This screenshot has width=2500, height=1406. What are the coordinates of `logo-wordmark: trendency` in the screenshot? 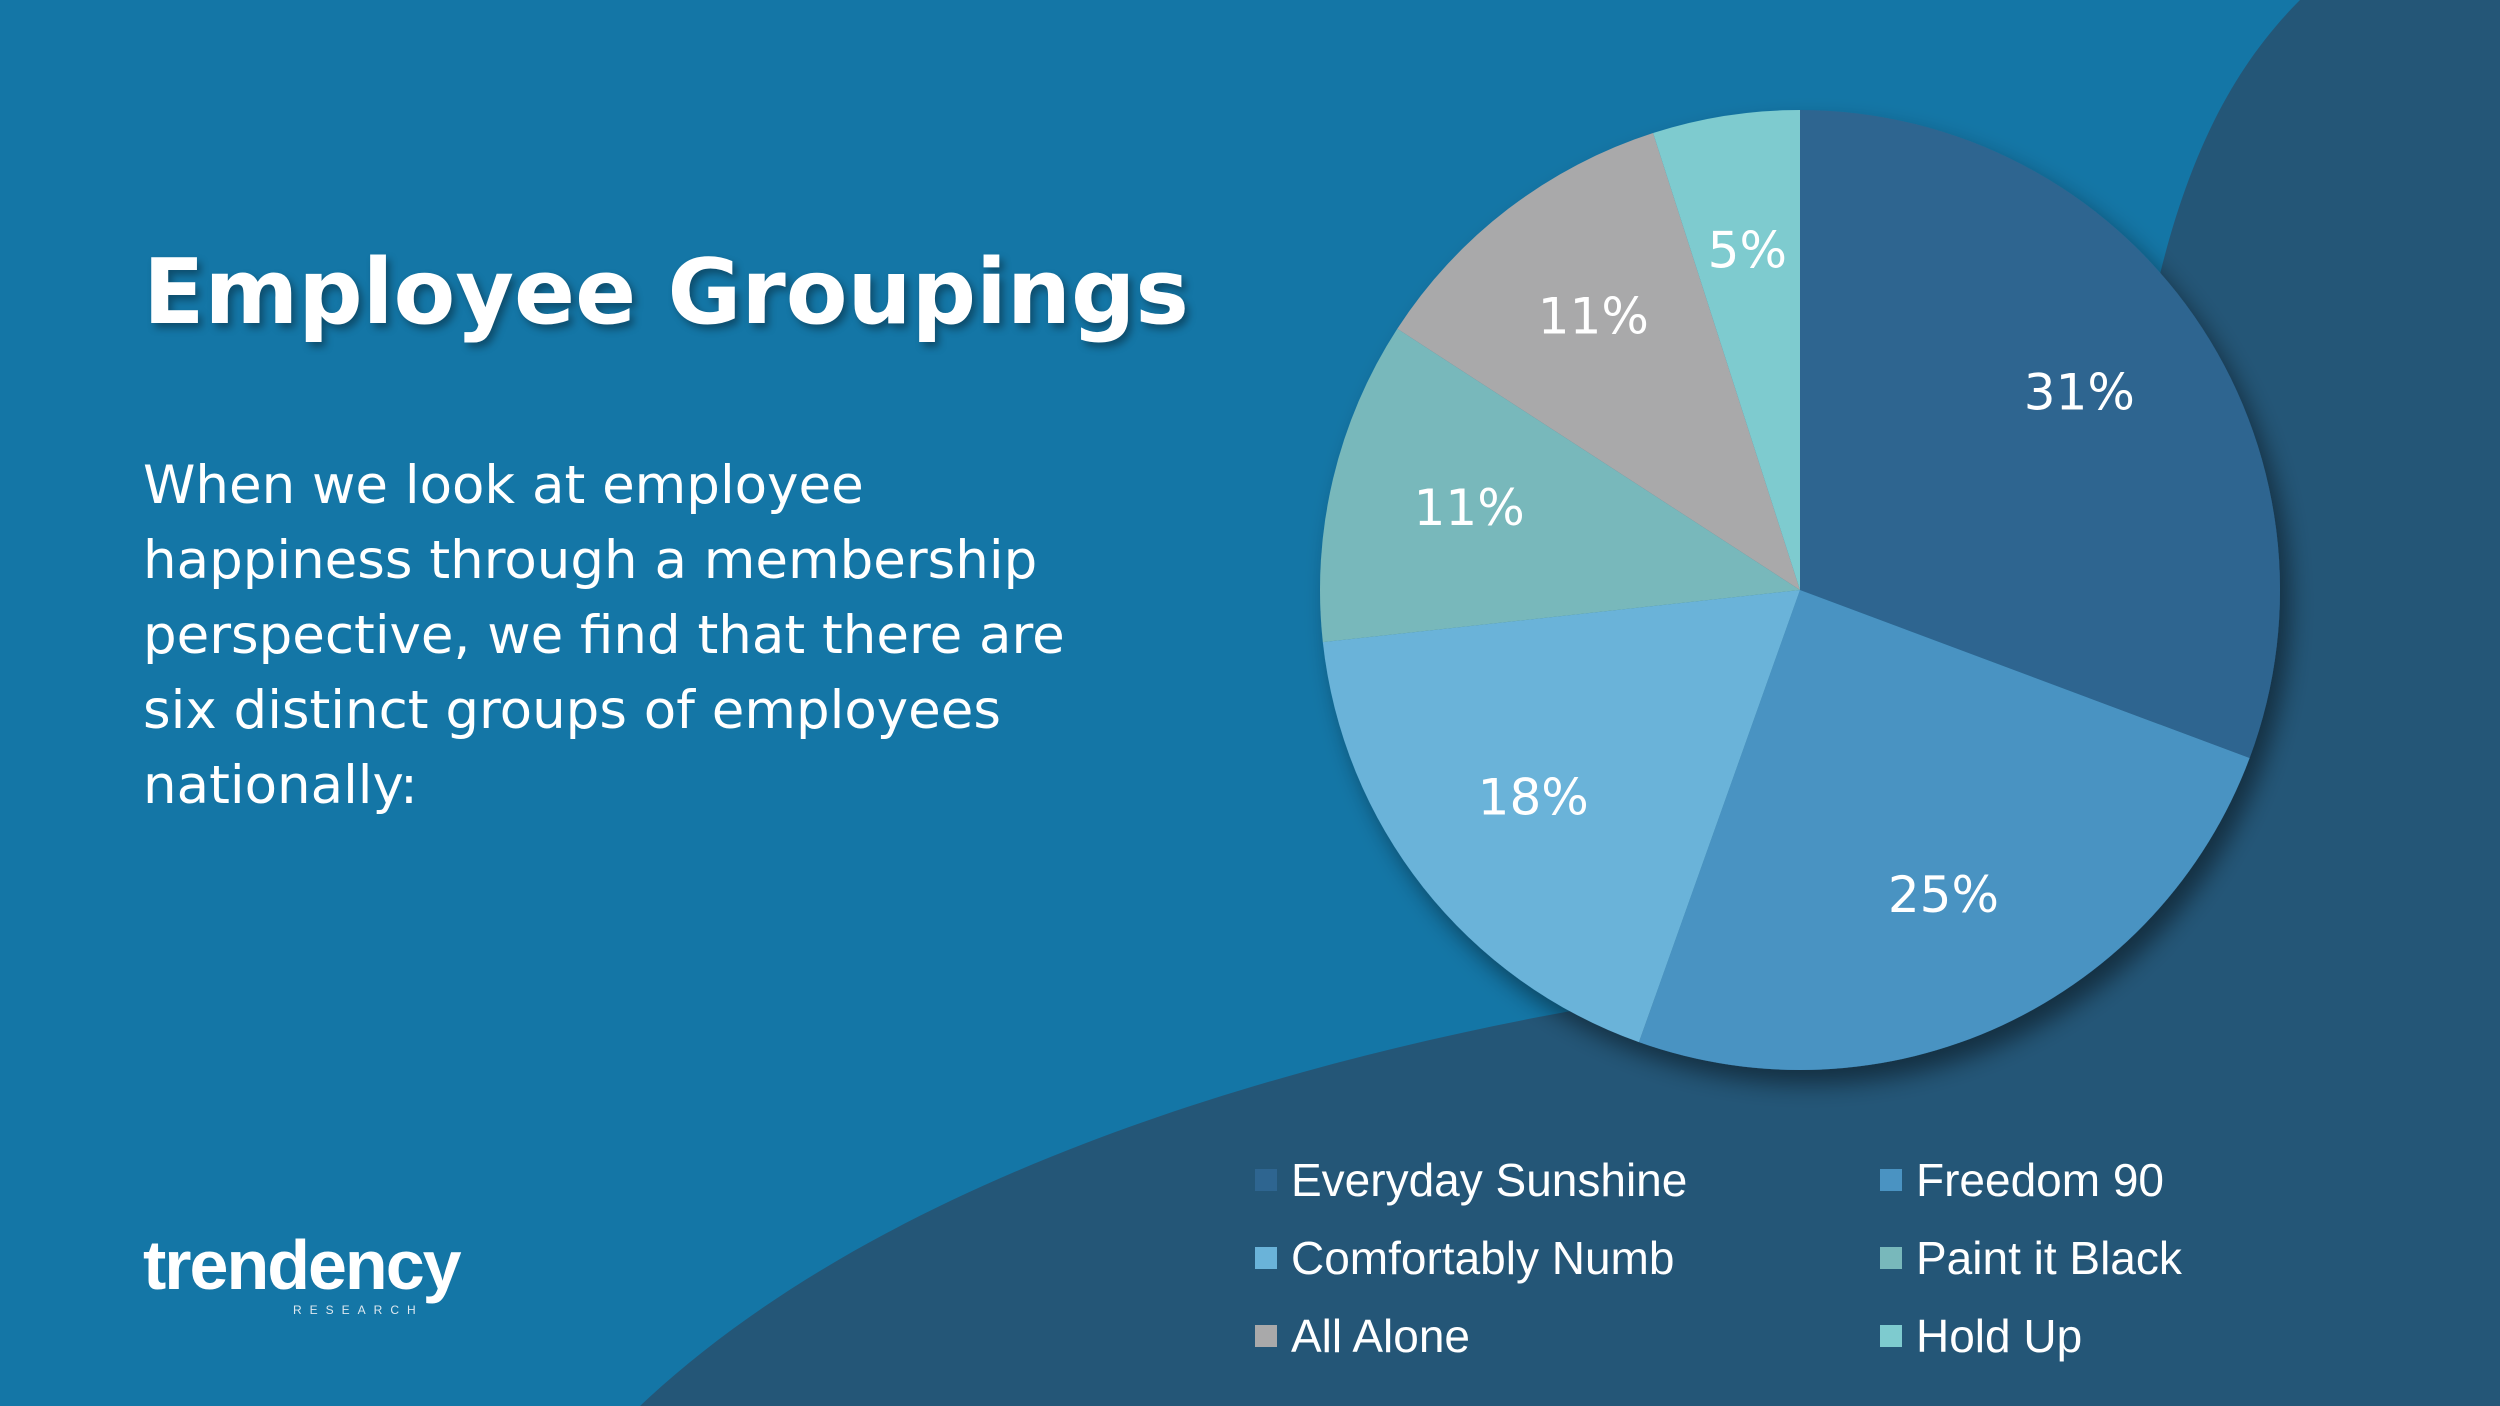 It's located at (302, 1265).